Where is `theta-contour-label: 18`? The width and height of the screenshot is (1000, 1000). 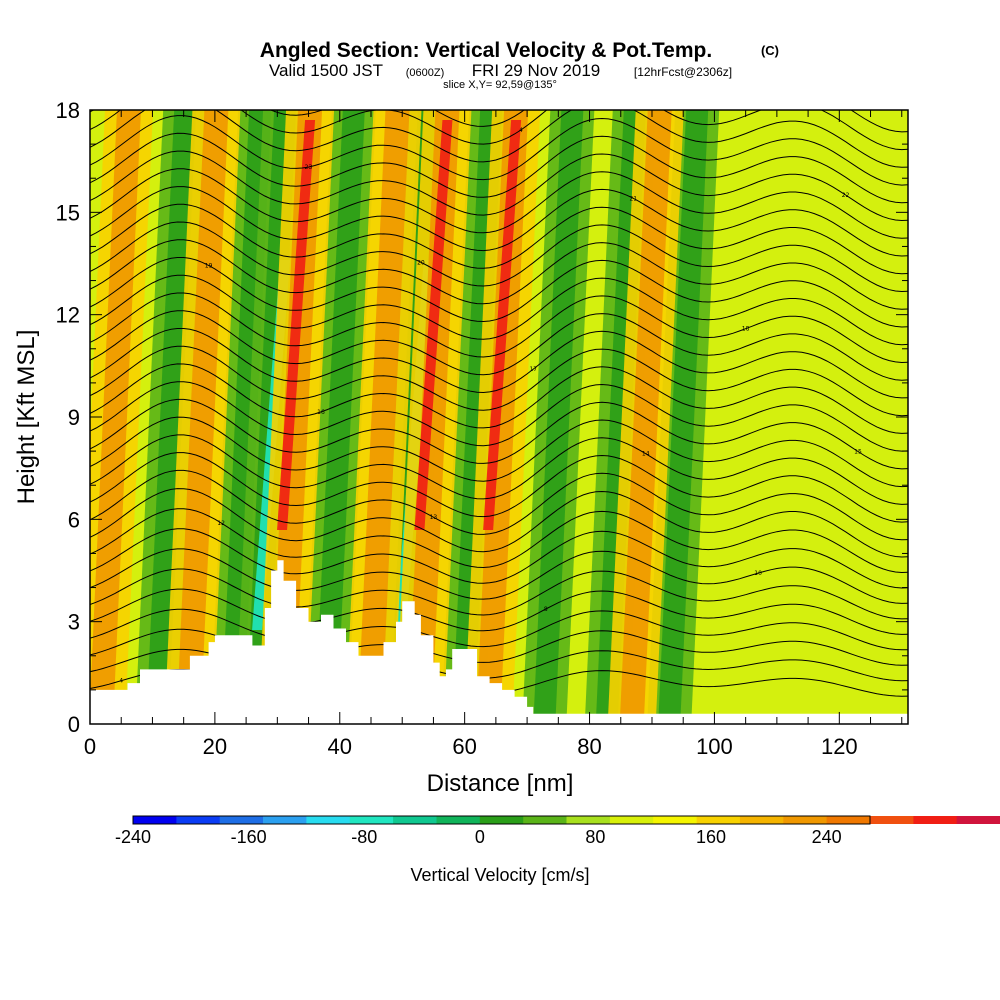 theta-contour-label: 18 is located at coordinates (746, 329).